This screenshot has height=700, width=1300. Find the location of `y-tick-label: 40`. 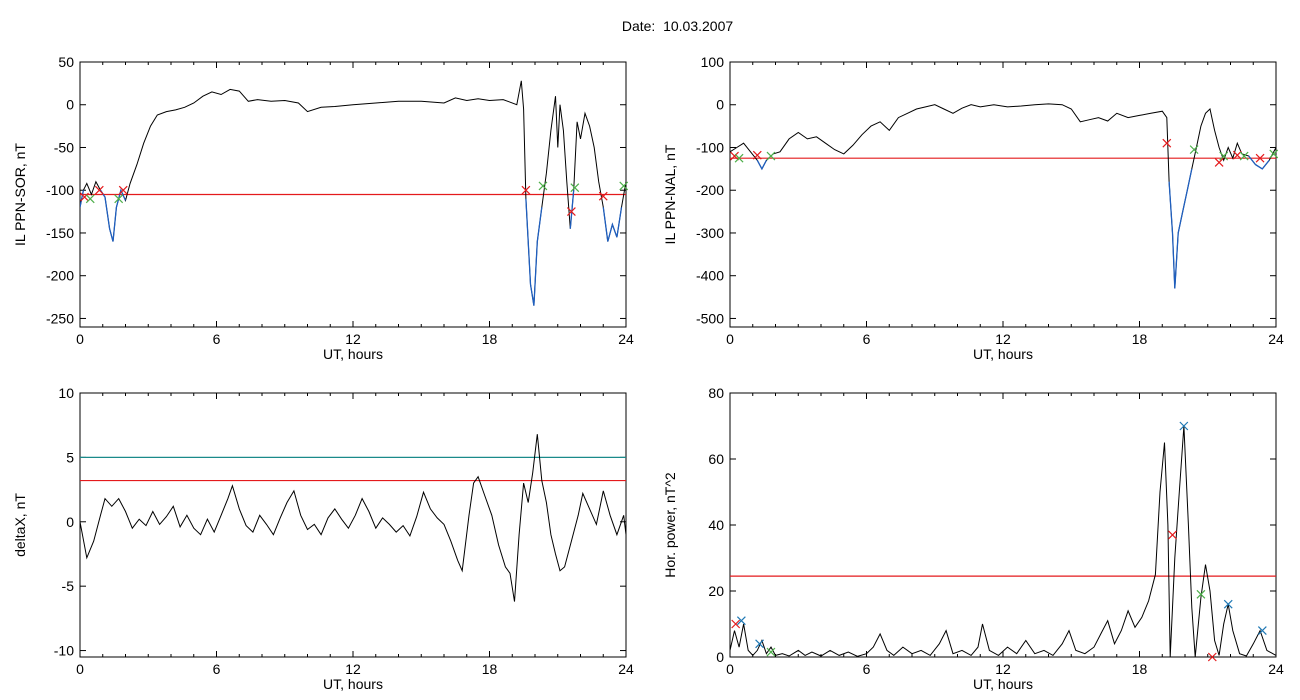

y-tick-label: 40 is located at coordinates (716, 525).